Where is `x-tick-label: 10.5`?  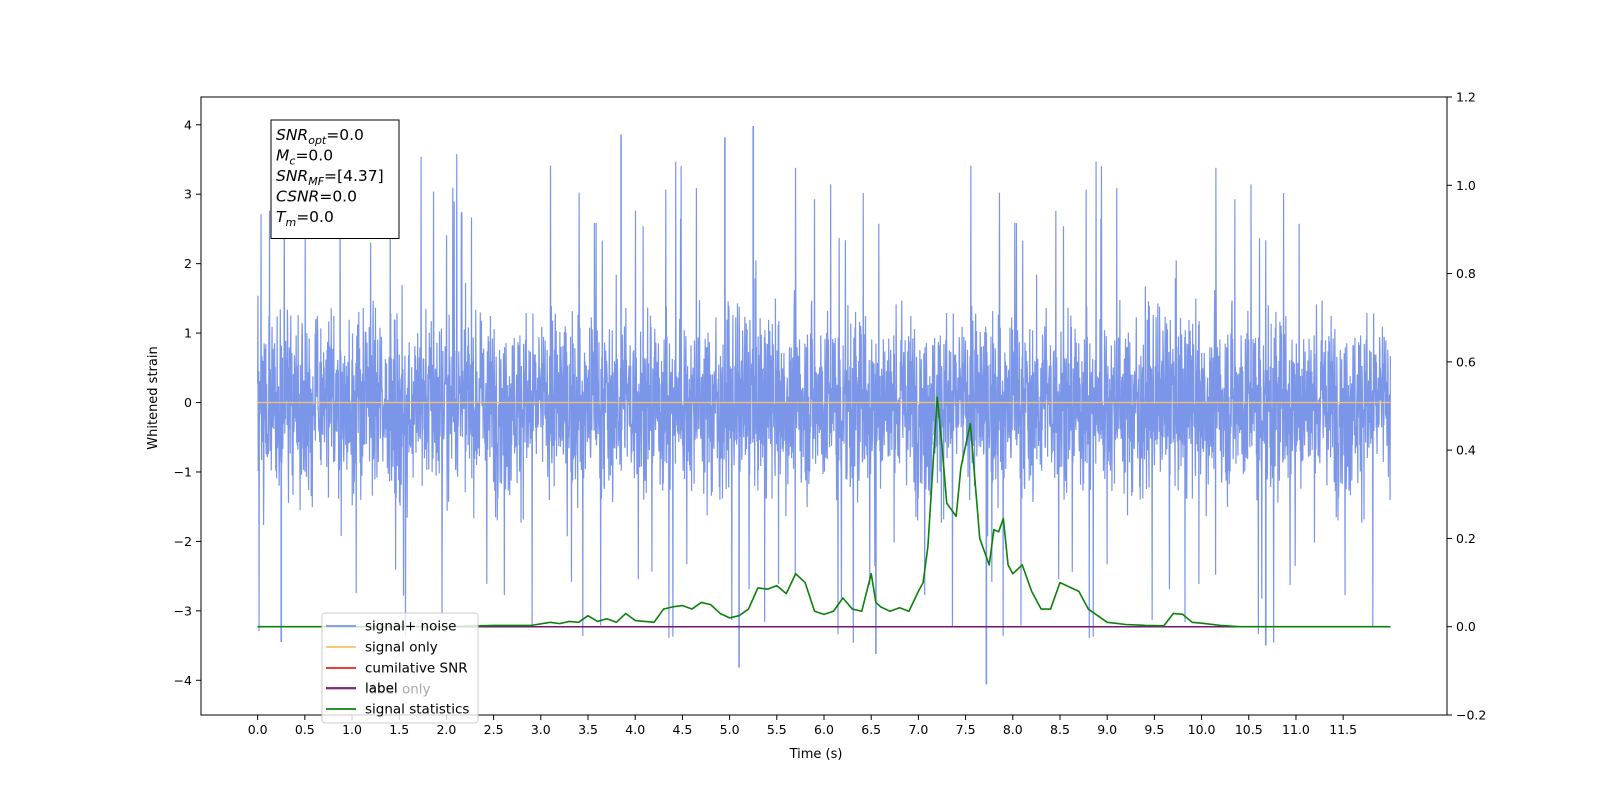
x-tick-label: 10.5 is located at coordinates (1249, 729).